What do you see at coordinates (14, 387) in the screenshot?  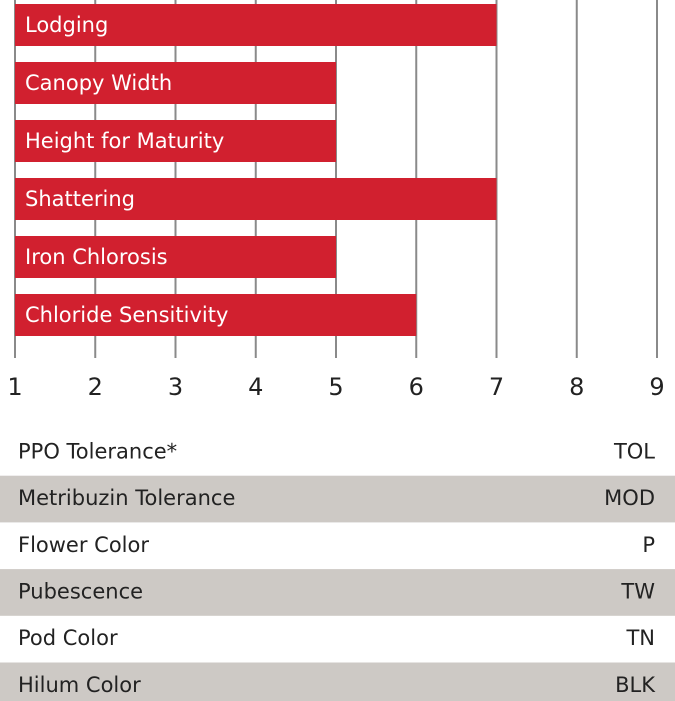 I see `x-tick-label: 1` at bounding box center [14, 387].